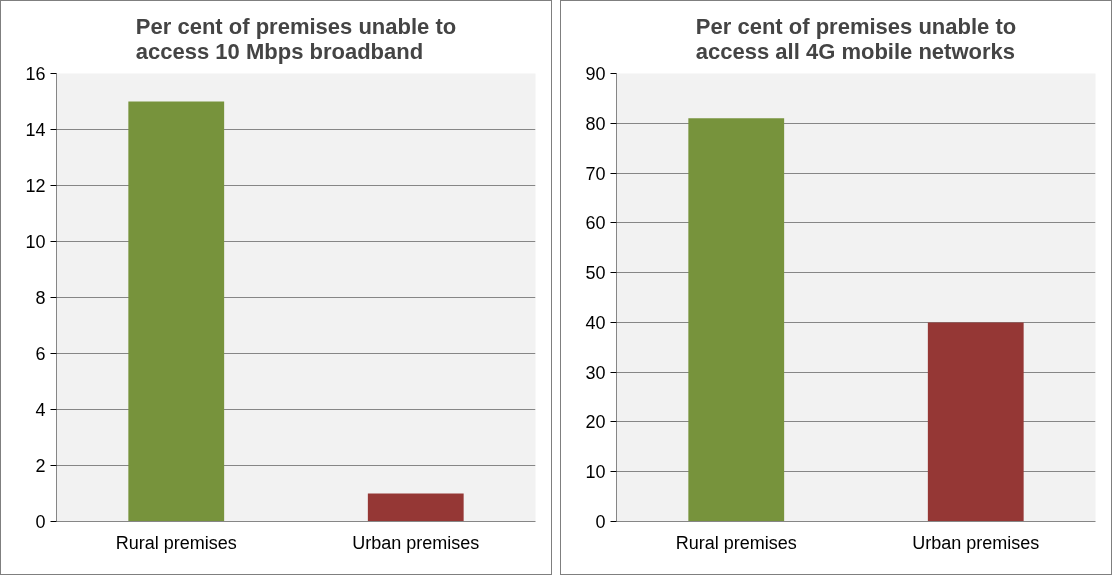  Describe the element at coordinates (595, 422) in the screenshot. I see `y-tick-label: 20` at that location.